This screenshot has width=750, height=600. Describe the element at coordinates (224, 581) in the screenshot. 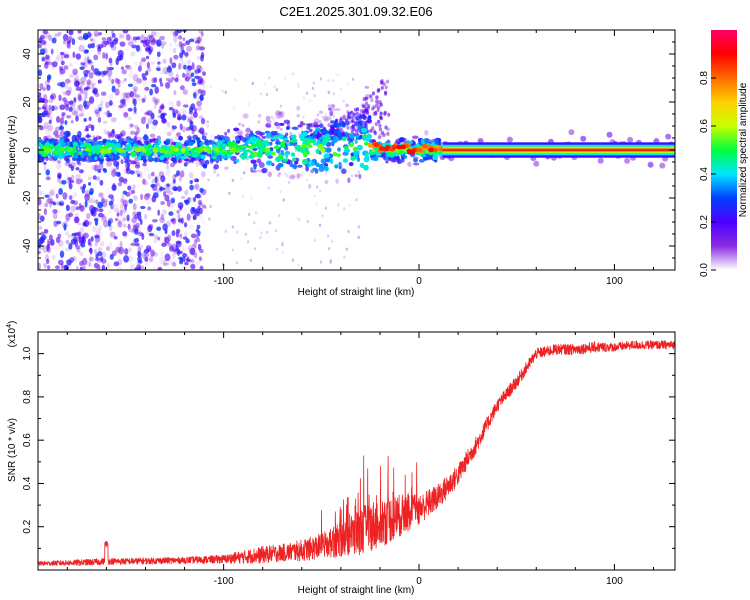

I see `x-tick-label: -100` at that location.